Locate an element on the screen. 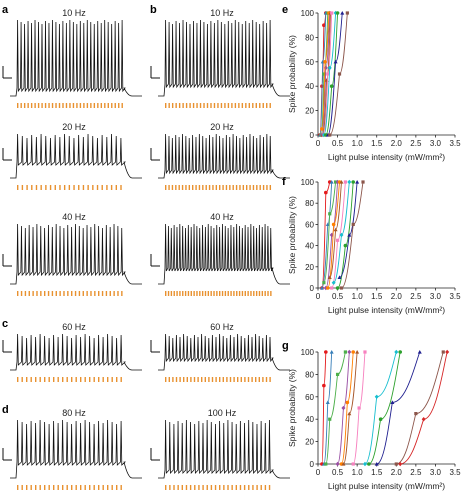 The image size is (467, 500). frequency-label: 60 Hz is located at coordinates (74, 327).